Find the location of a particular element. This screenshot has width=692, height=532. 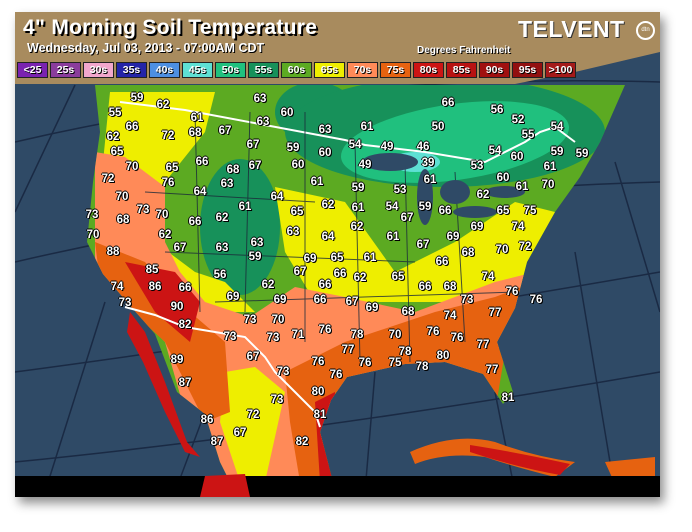

units-label: Degrees Fahrenheit is located at coordinates (464, 50).